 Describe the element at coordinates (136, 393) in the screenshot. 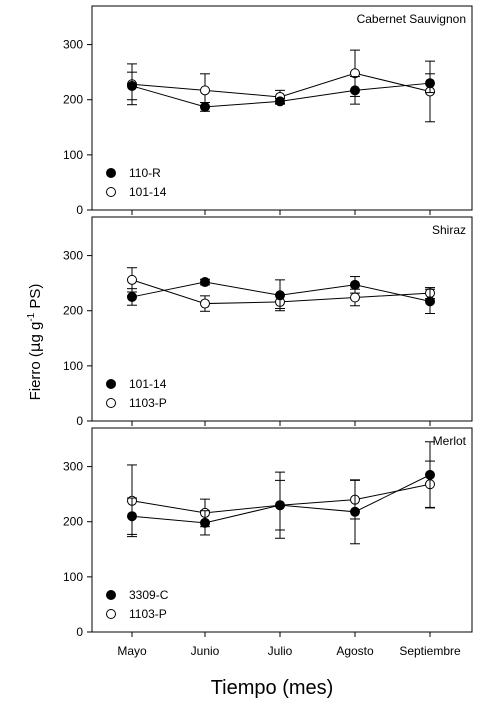

I see `legend: 101-14 1103-P` at that location.